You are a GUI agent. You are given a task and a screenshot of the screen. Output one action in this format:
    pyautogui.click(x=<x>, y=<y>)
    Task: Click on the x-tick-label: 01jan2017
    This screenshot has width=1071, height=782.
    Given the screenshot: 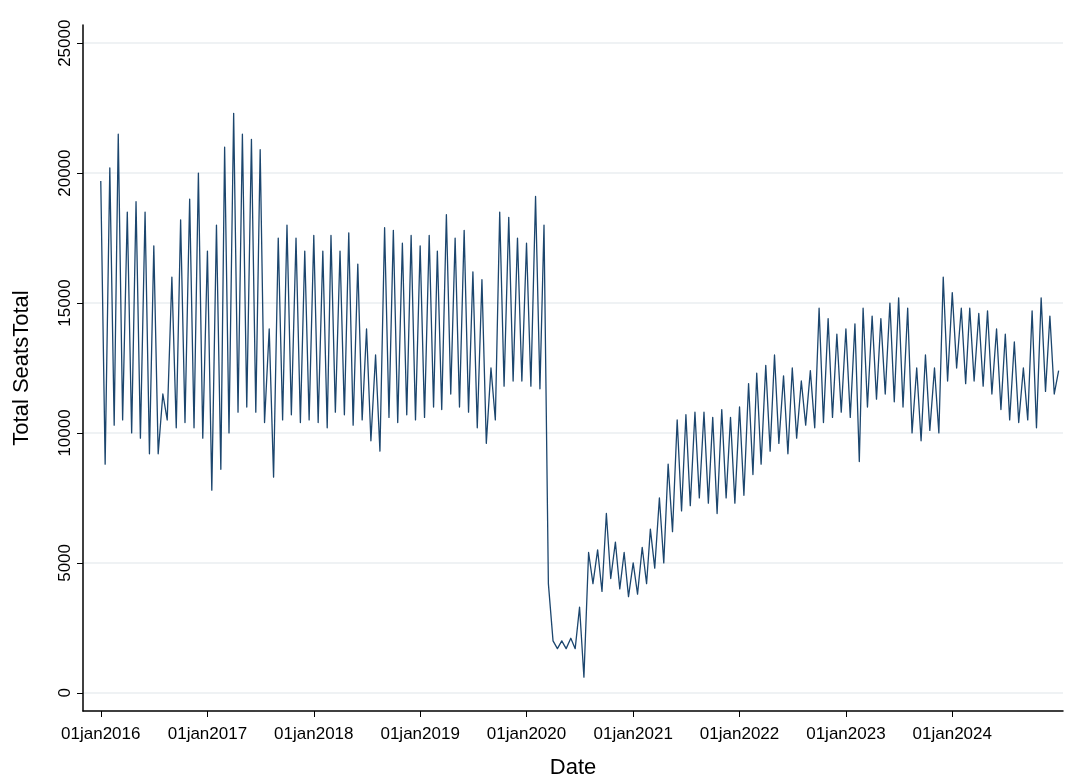 What is the action you would take?
    pyautogui.click(x=207, y=733)
    